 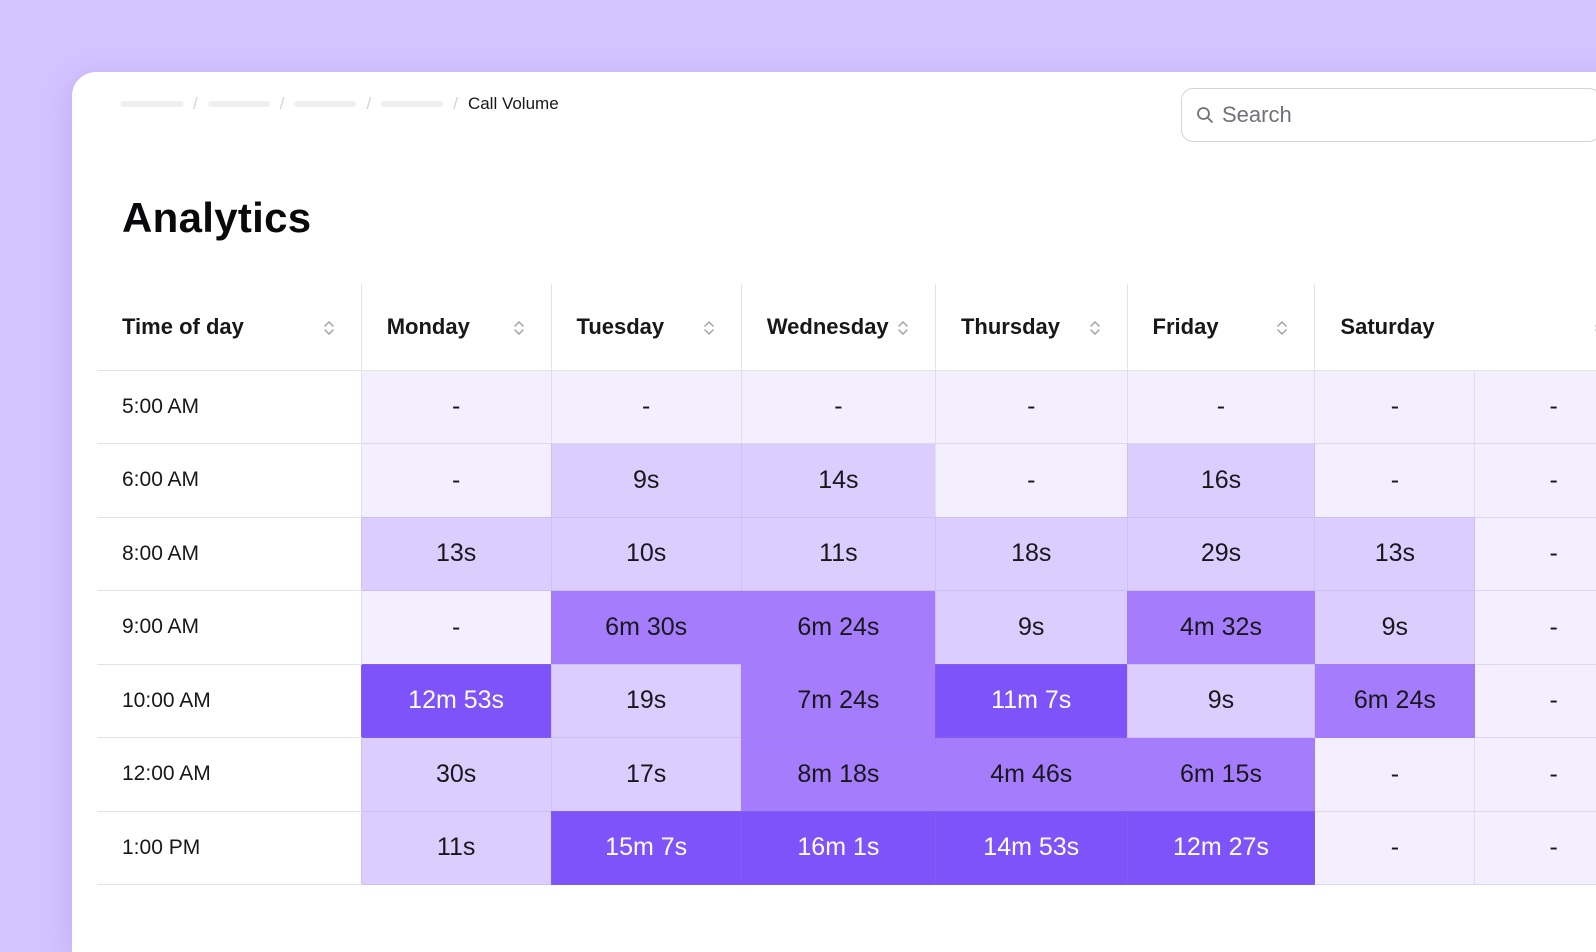 What do you see at coordinates (1220, 627) in the screenshot?
I see `heatmap-cell: 4m 32s` at bounding box center [1220, 627].